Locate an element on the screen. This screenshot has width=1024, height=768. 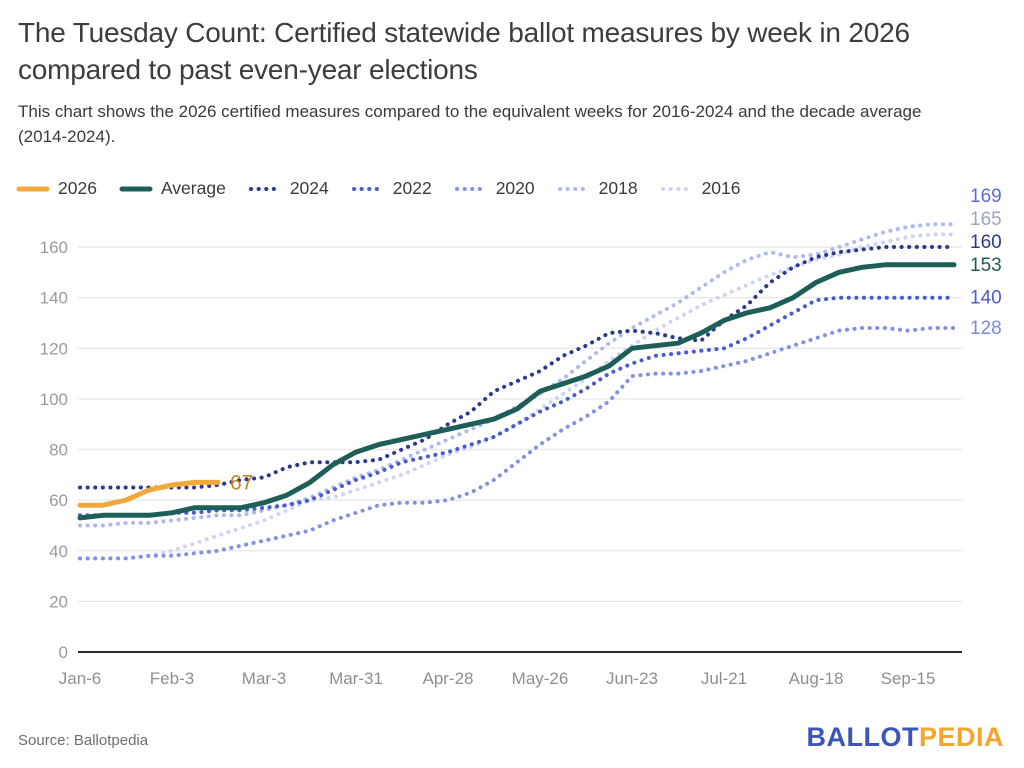
legend-swatch-average is located at coordinates (136, 188).